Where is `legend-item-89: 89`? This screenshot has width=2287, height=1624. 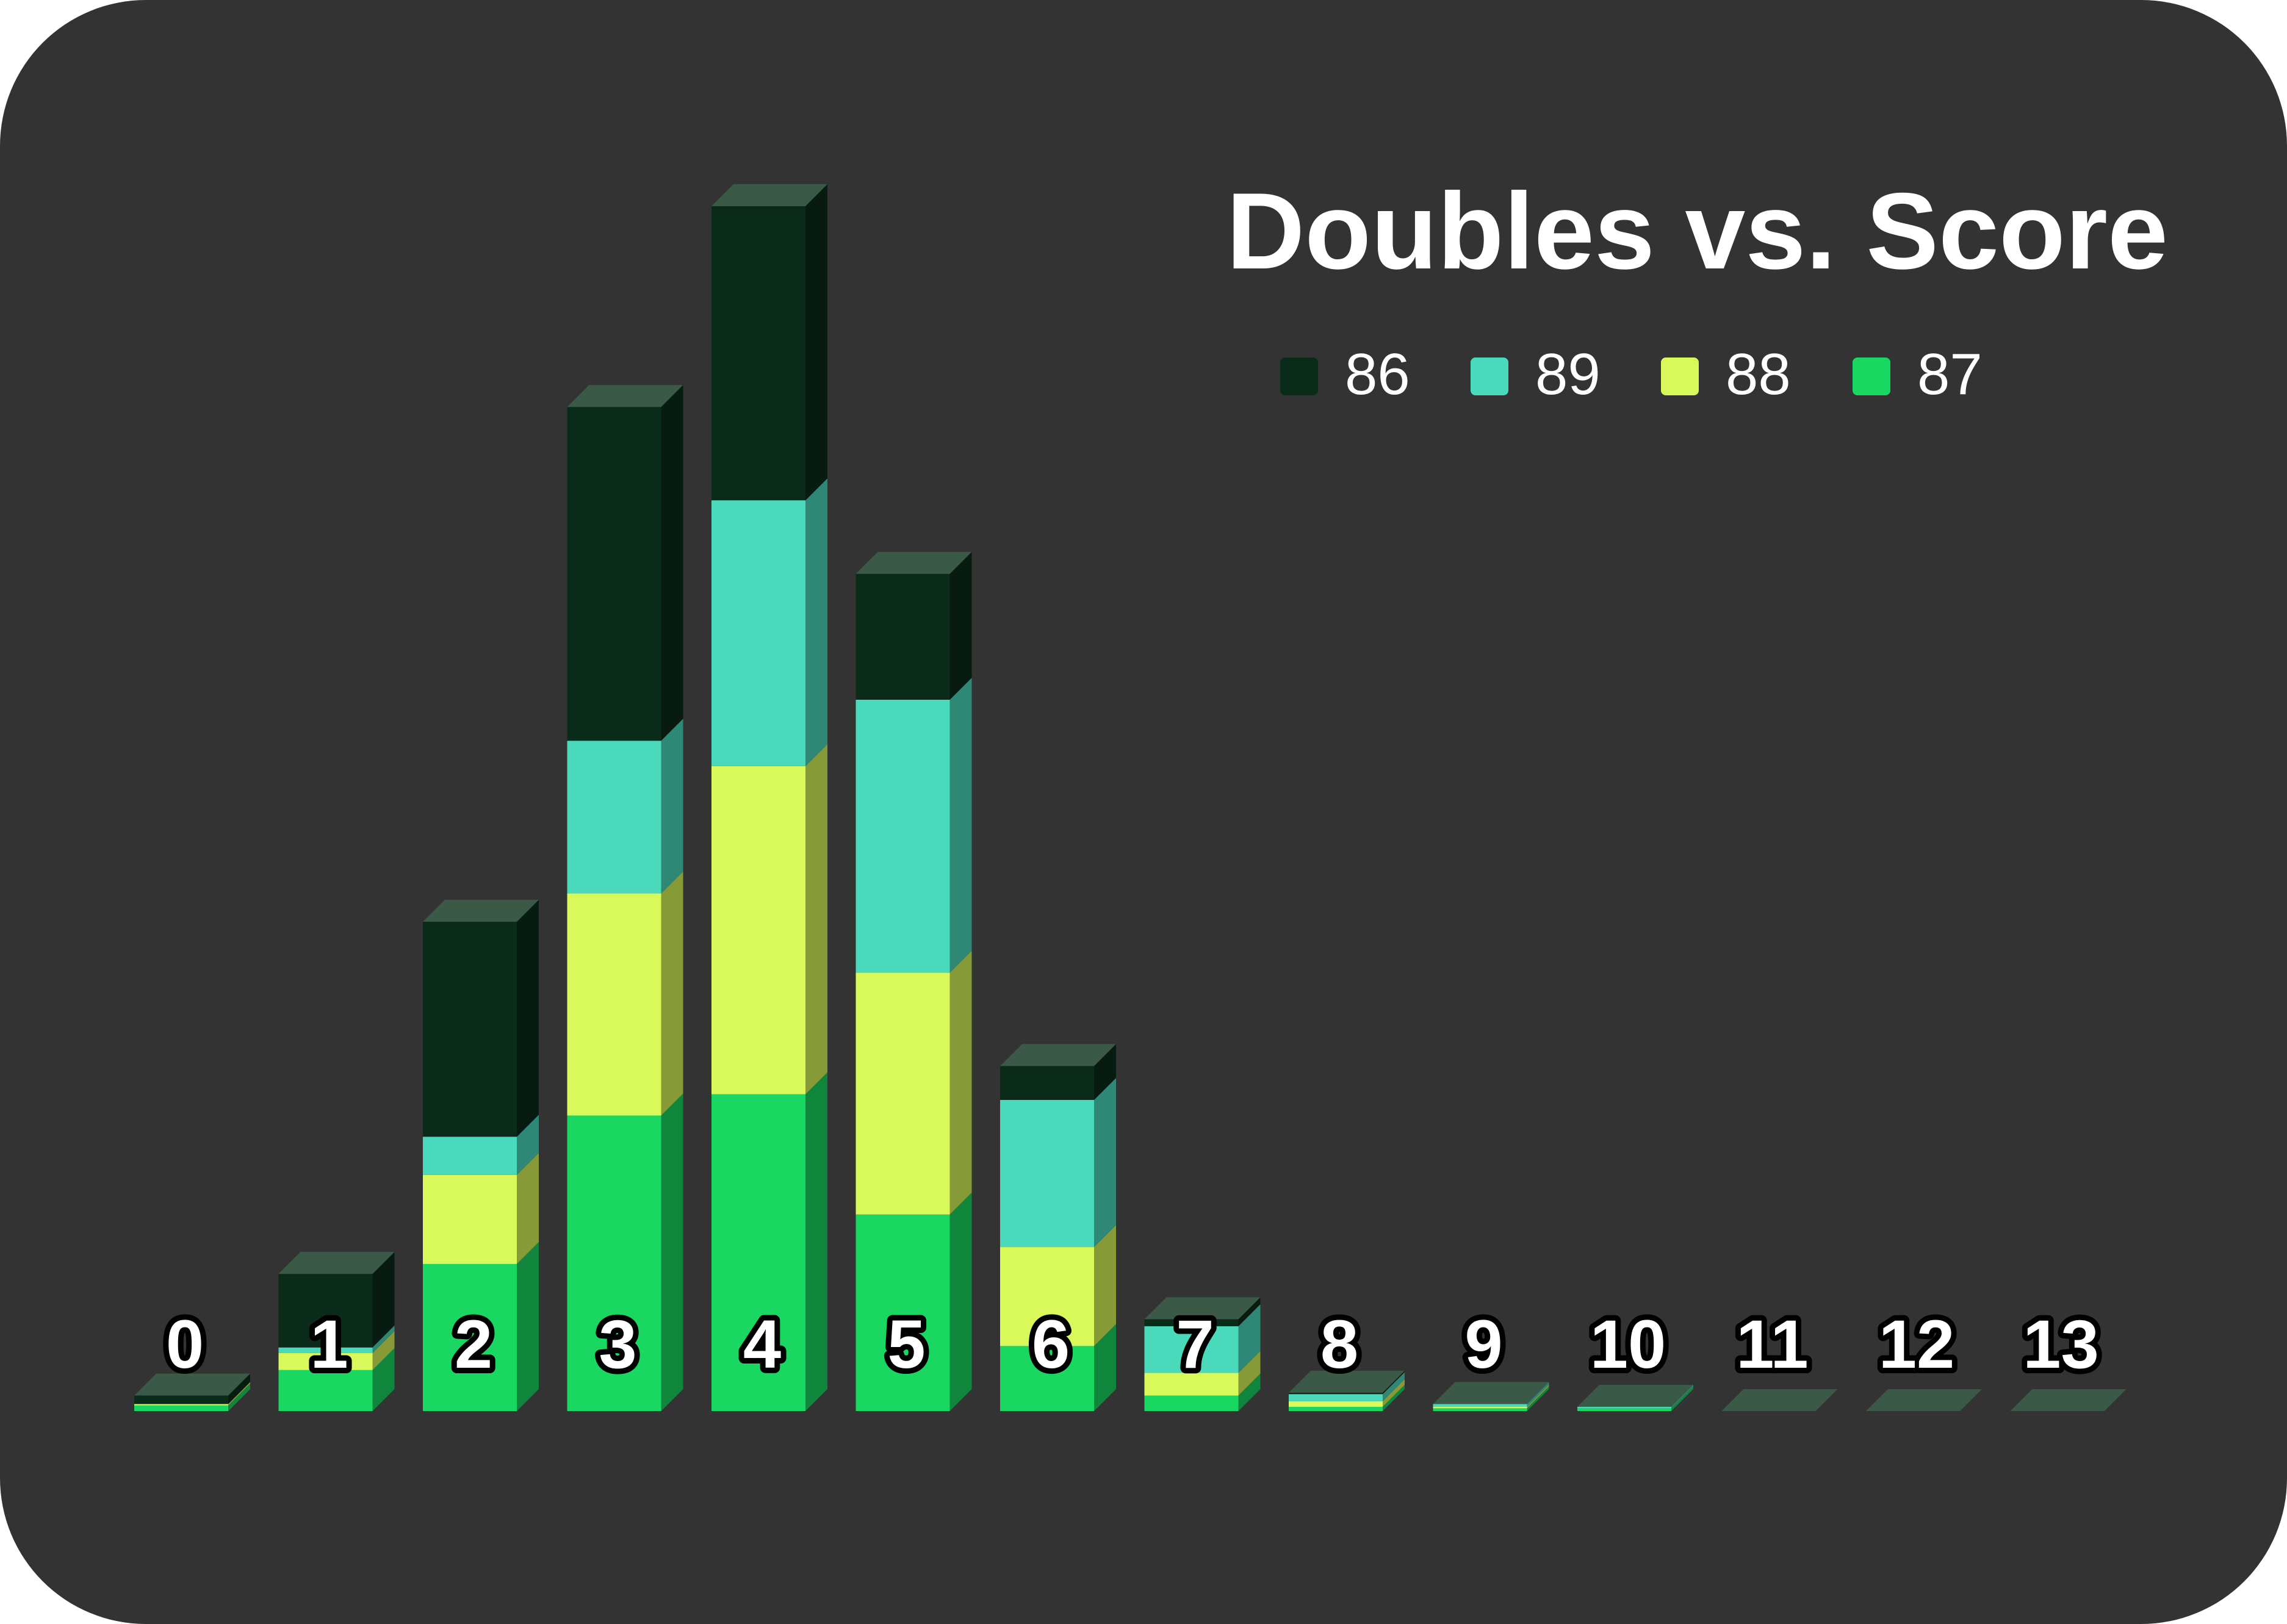
legend-item-89: 89 is located at coordinates (1536, 374).